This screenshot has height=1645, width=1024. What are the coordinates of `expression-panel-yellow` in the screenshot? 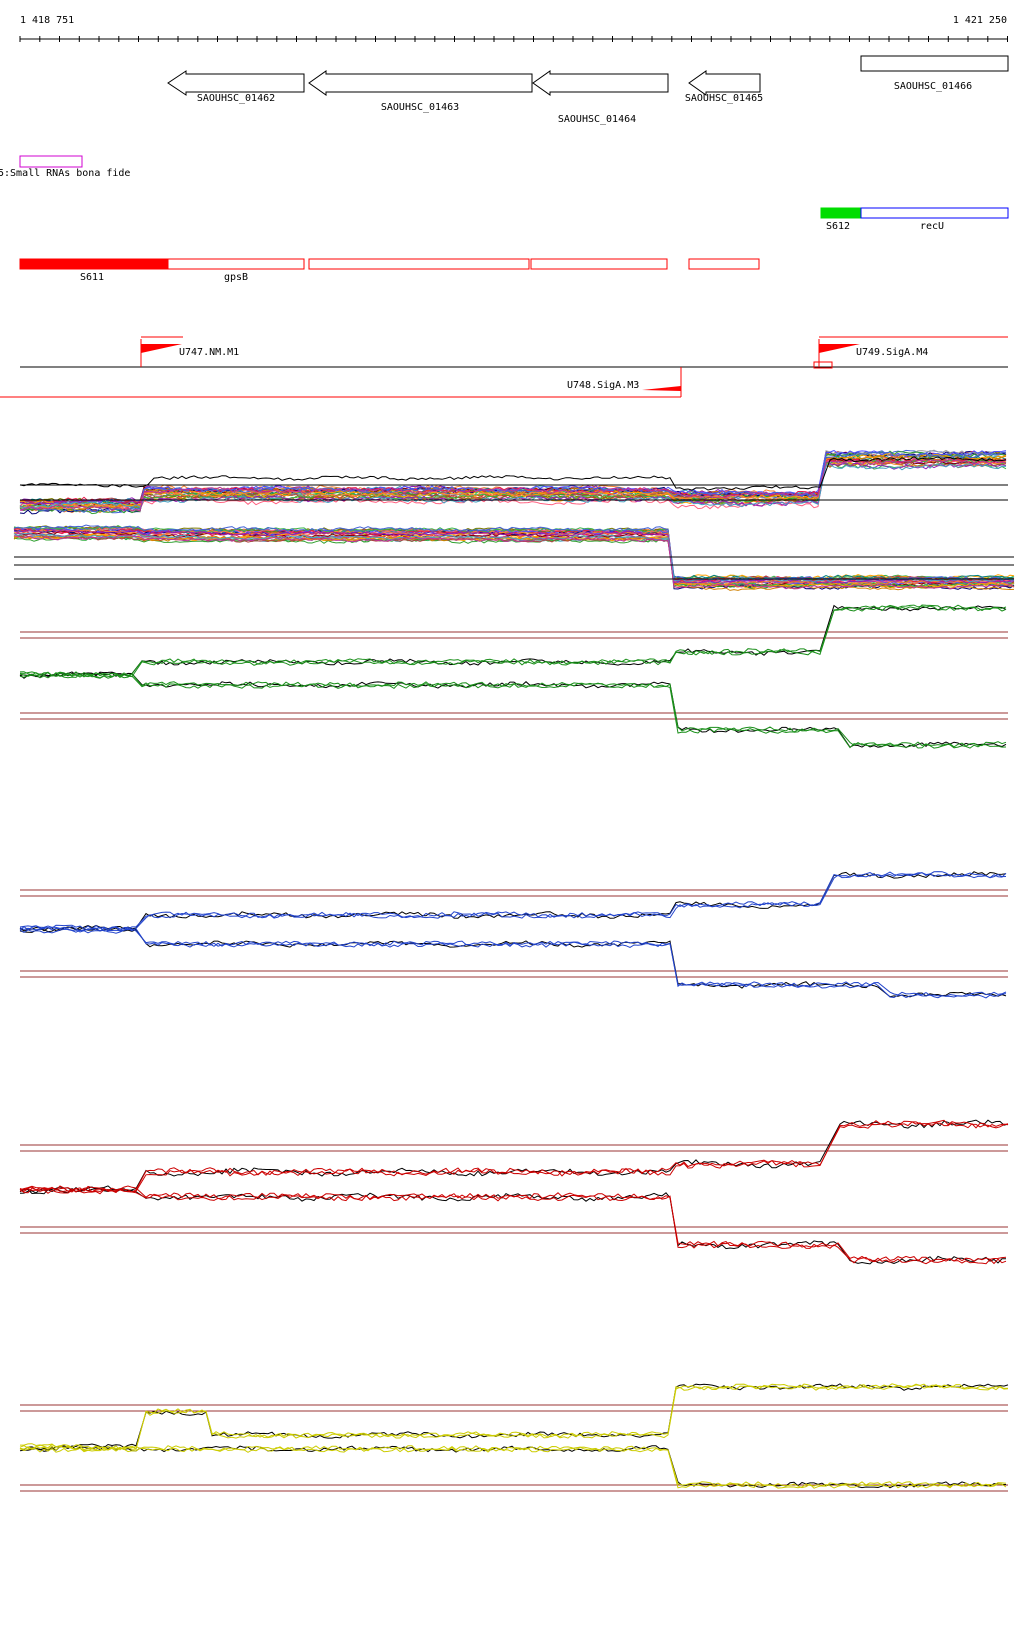 It's located at (514, 1437).